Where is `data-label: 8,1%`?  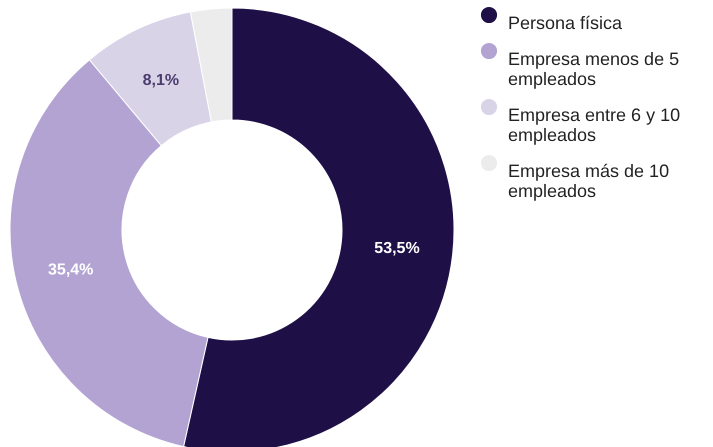
data-label: 8,1% is located at coordinates (161, 81).